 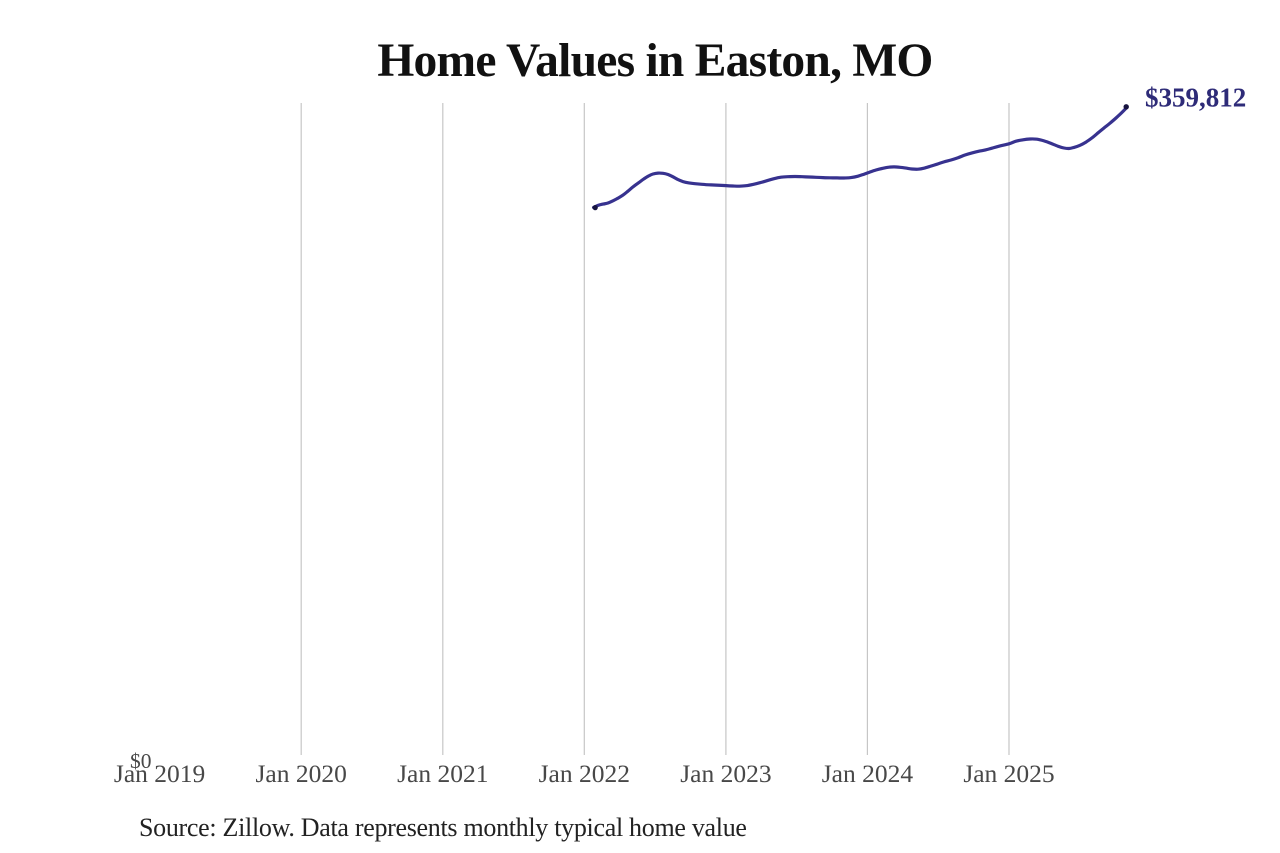 I want to click on svg-text: Jan 2020, so click(x=301, y=773).